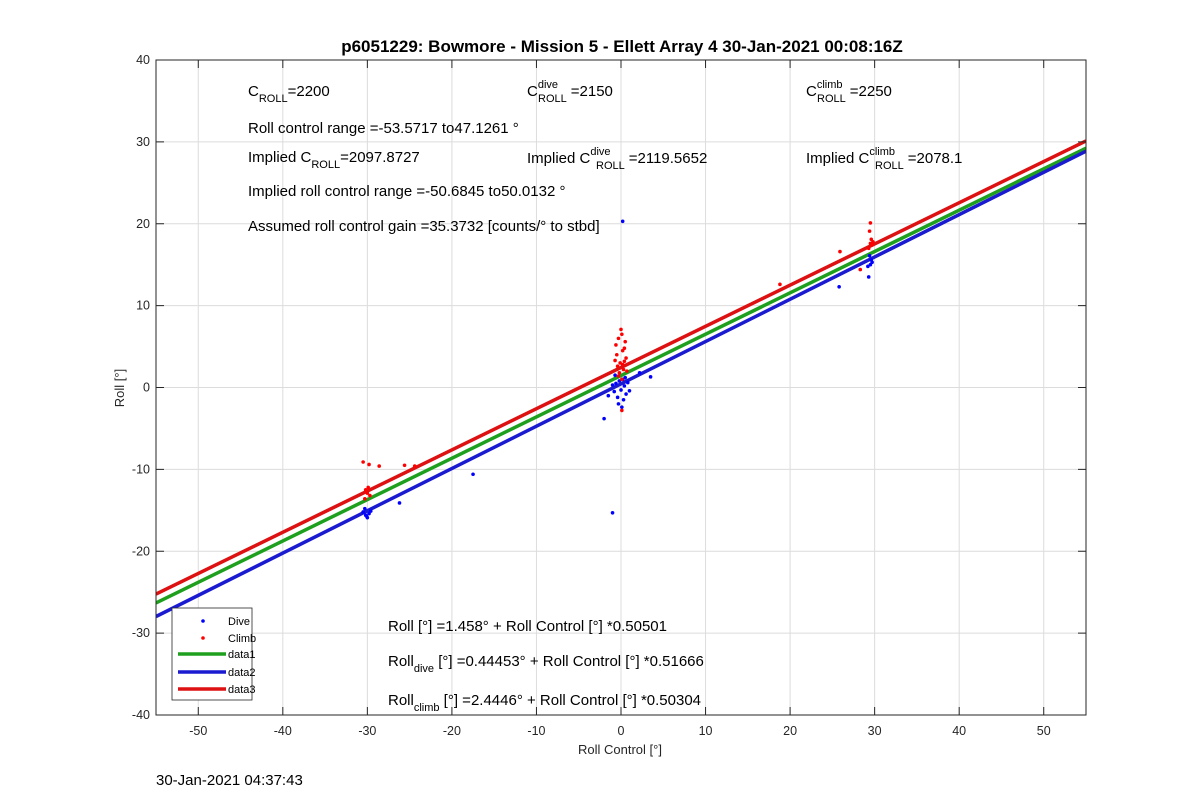 This screenshot has height=804, width=1200. Describe the element at coordinates (790, 731) in the screenshot. I see `x-tick-label: 20` at that location.